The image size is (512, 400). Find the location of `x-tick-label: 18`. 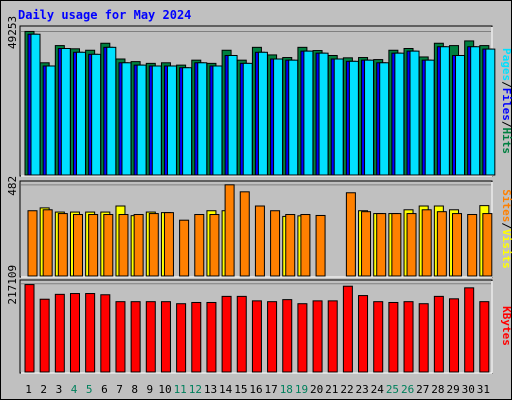

x-tick-label: 18 is located at coordinates (286, 389).